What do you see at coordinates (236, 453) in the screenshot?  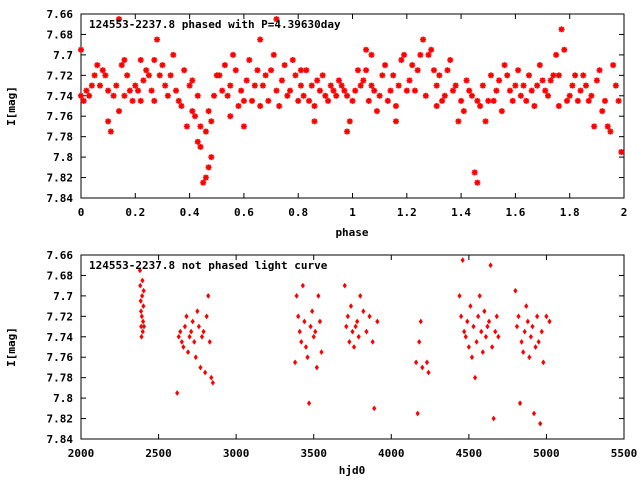 I see `unphased-x-tick-label: 3000` at bounding box center [236, 453].